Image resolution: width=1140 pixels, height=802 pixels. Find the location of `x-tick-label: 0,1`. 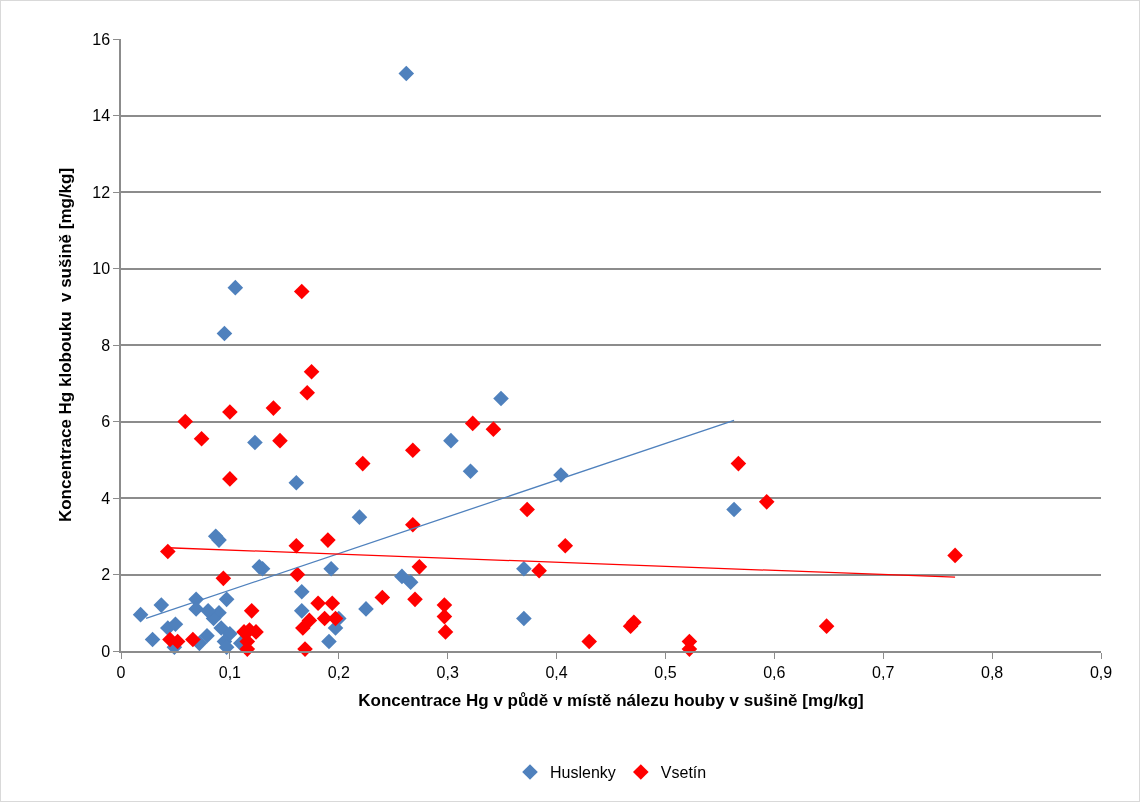

x-tick-label: 0,1 is located at coordinates (230, 672).